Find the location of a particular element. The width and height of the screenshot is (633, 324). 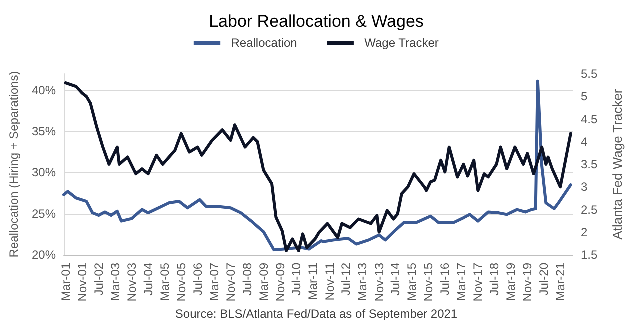

x-tick-label: Jul-08 is located at coordinates (247, 279).